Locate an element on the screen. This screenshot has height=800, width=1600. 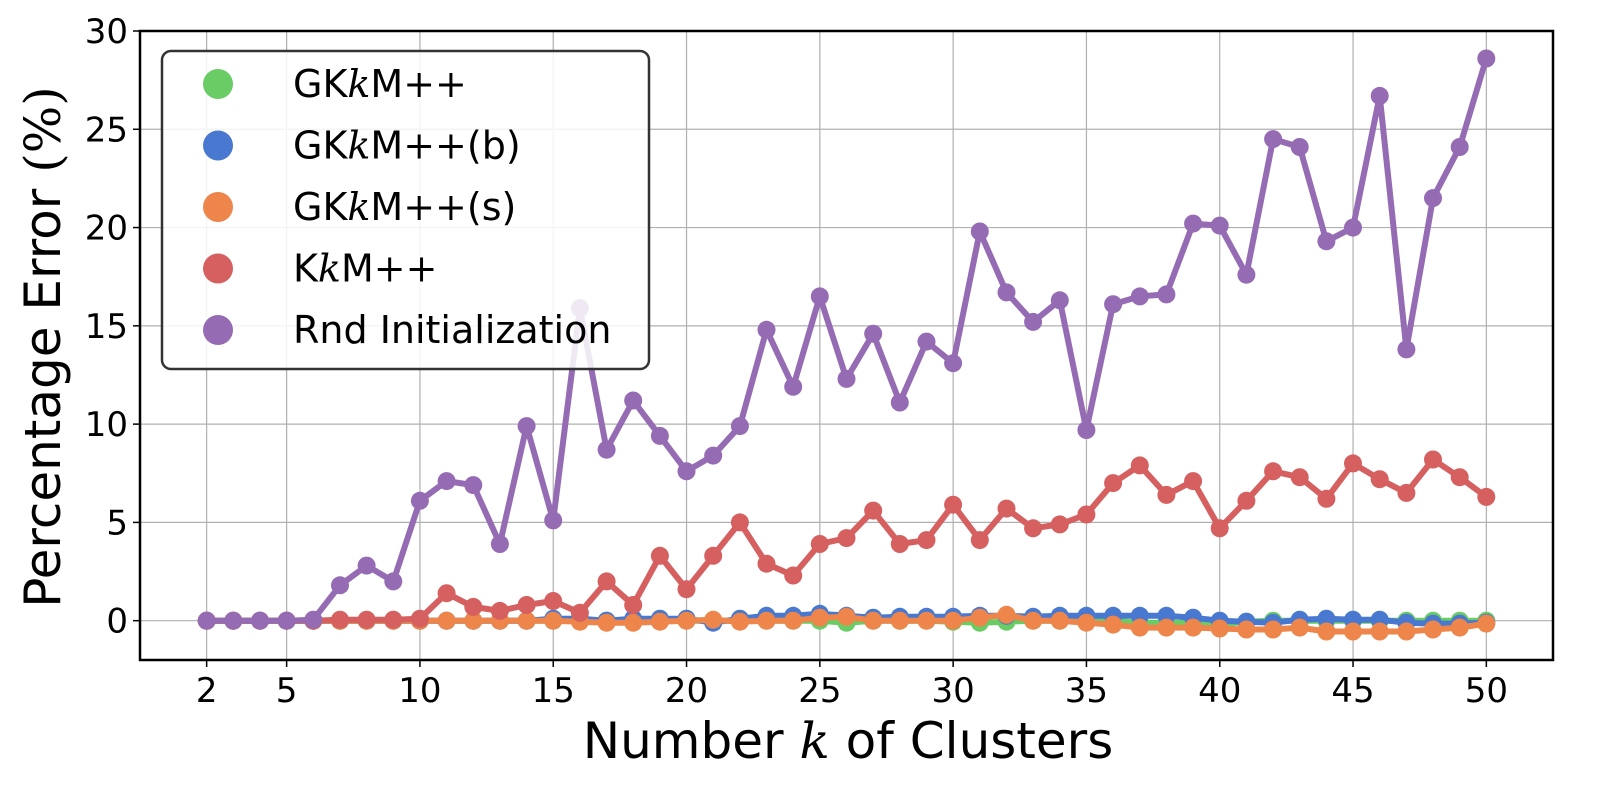
x-tick-label: 50 is located at coordinates (1486, 691).